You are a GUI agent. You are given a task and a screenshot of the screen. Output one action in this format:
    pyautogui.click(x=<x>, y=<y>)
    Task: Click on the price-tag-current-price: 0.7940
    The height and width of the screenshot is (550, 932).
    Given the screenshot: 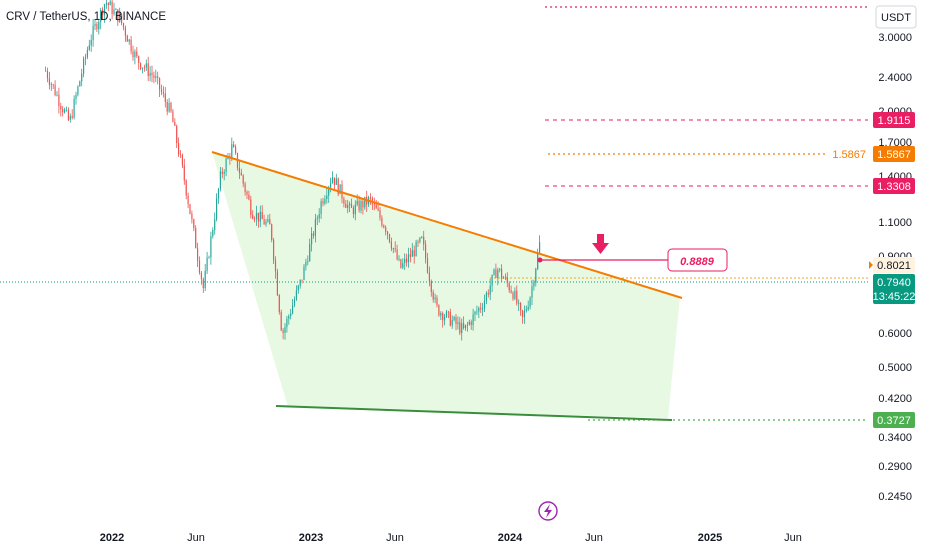 What is the action you would take?
    pyautogui.click(x=894, y=282)
    